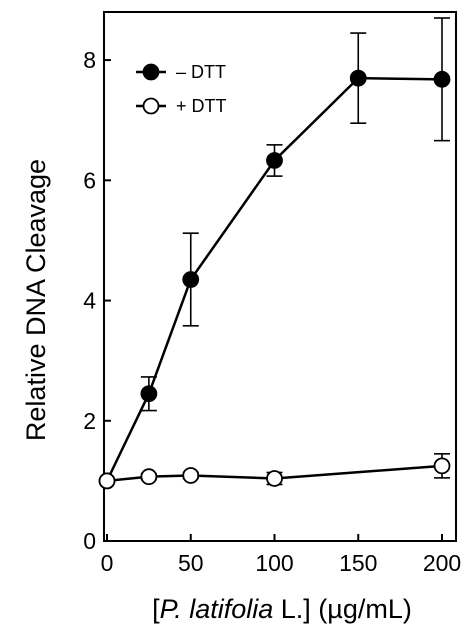  What do you see at coordinates (342, 609) in the screenshot?
I see `x-axis-title-suffix: L.] (µg/mL)` at bounding box center [342, 609].